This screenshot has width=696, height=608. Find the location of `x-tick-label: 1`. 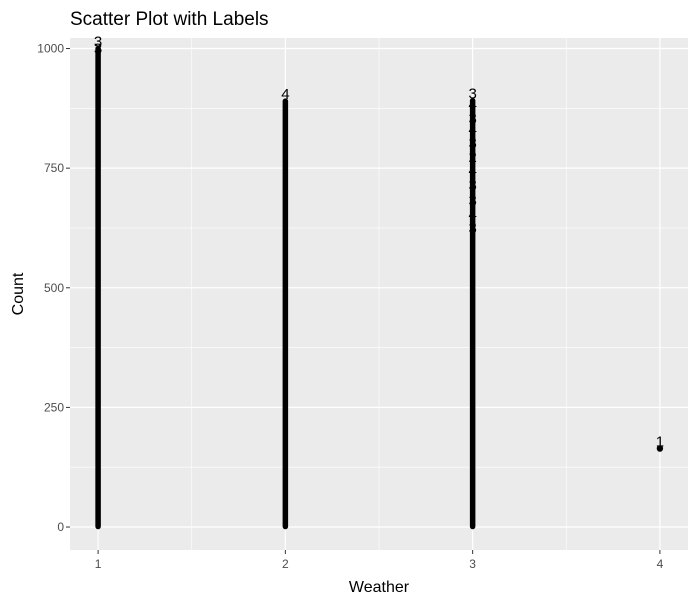

x-tick-label: 1 is located at coordinates (98, 564).